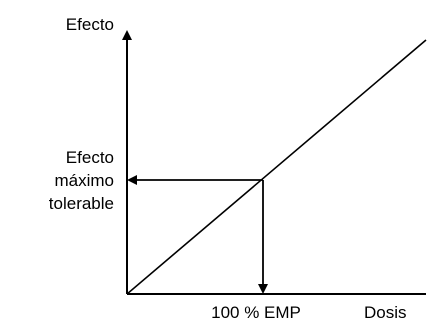 The height and width of the screenshot is (323, 427). What do you see at coordinates (84, 180) in the screenshot?
I see `max-effect-label-line2: máximo` at bounding box center [84, 180].